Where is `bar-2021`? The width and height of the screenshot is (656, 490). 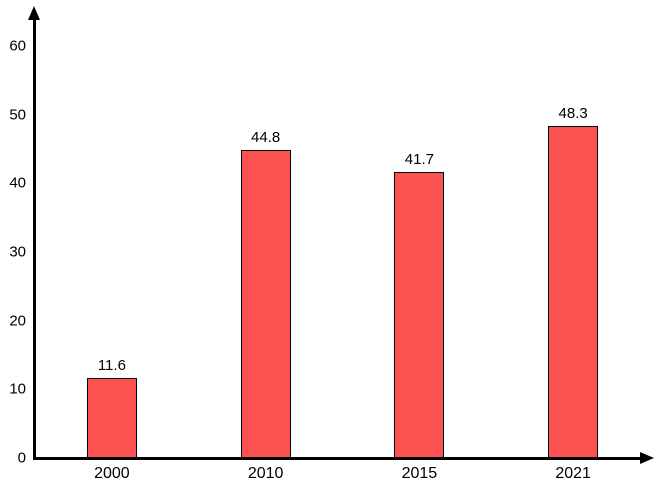
bar-2021 is located at coordinates (573, 292).